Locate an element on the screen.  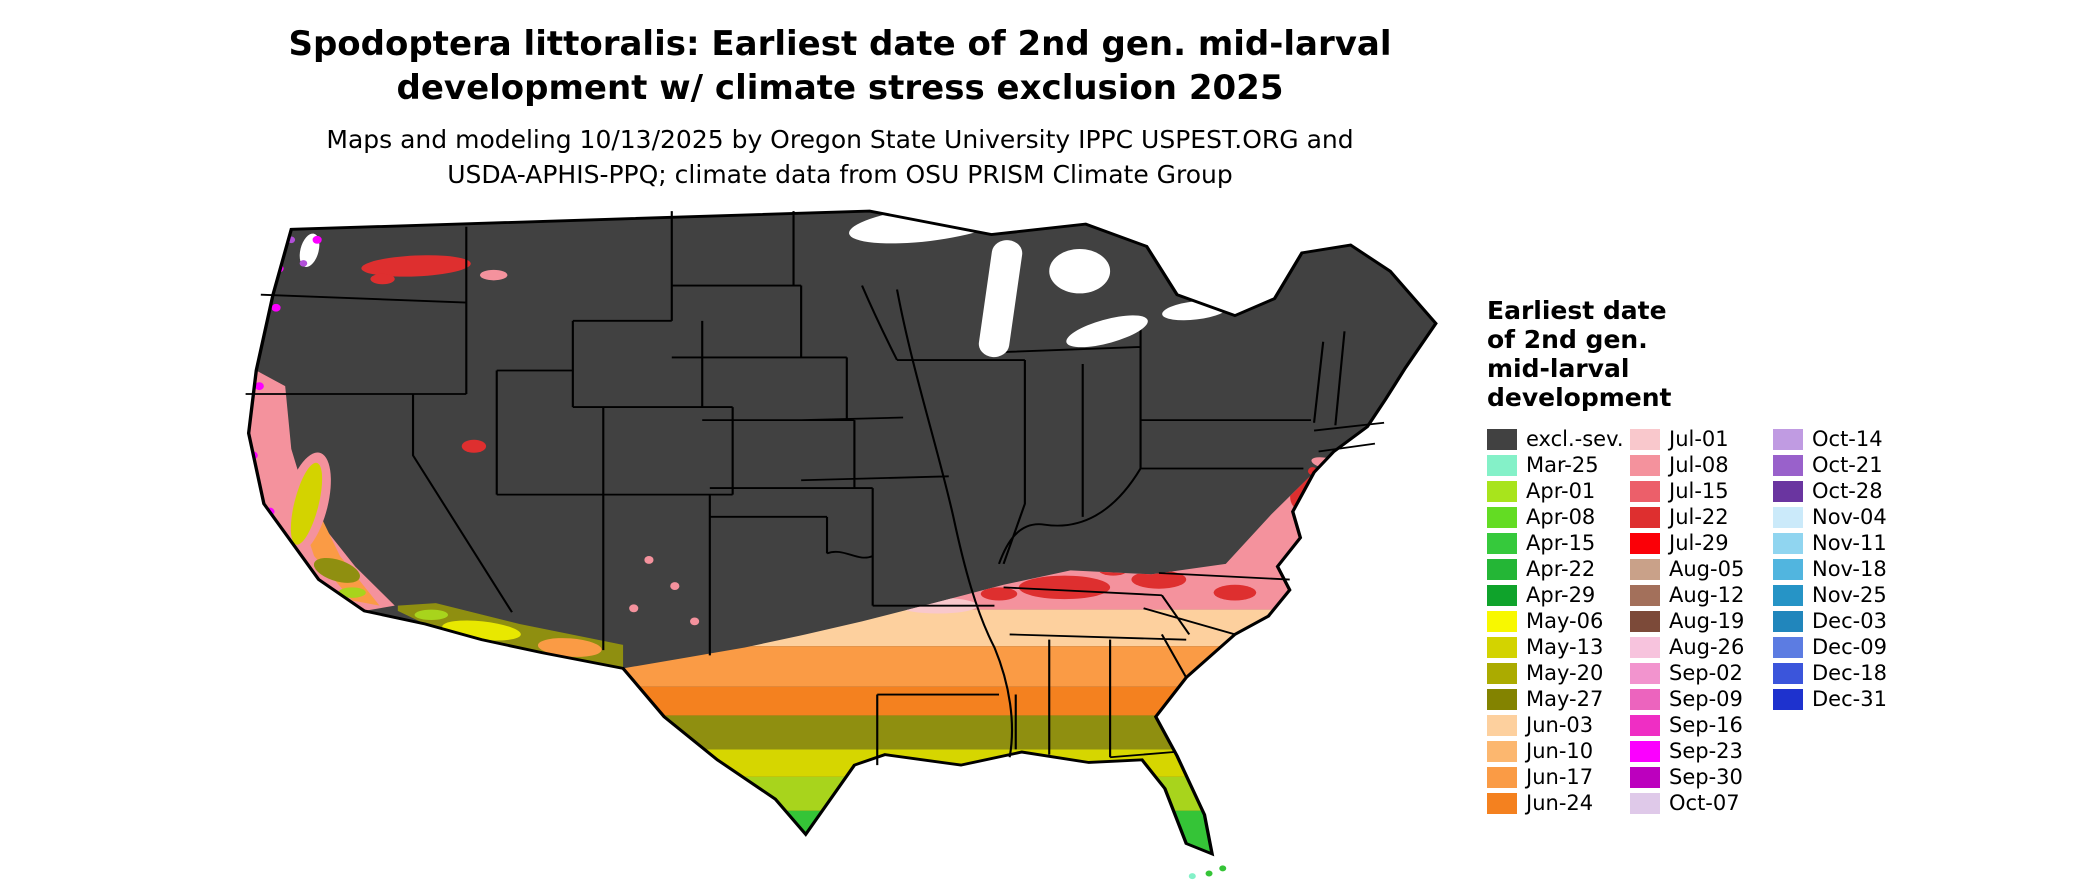
legend-item: Apr-08 is located at coordinates (1558, 517).